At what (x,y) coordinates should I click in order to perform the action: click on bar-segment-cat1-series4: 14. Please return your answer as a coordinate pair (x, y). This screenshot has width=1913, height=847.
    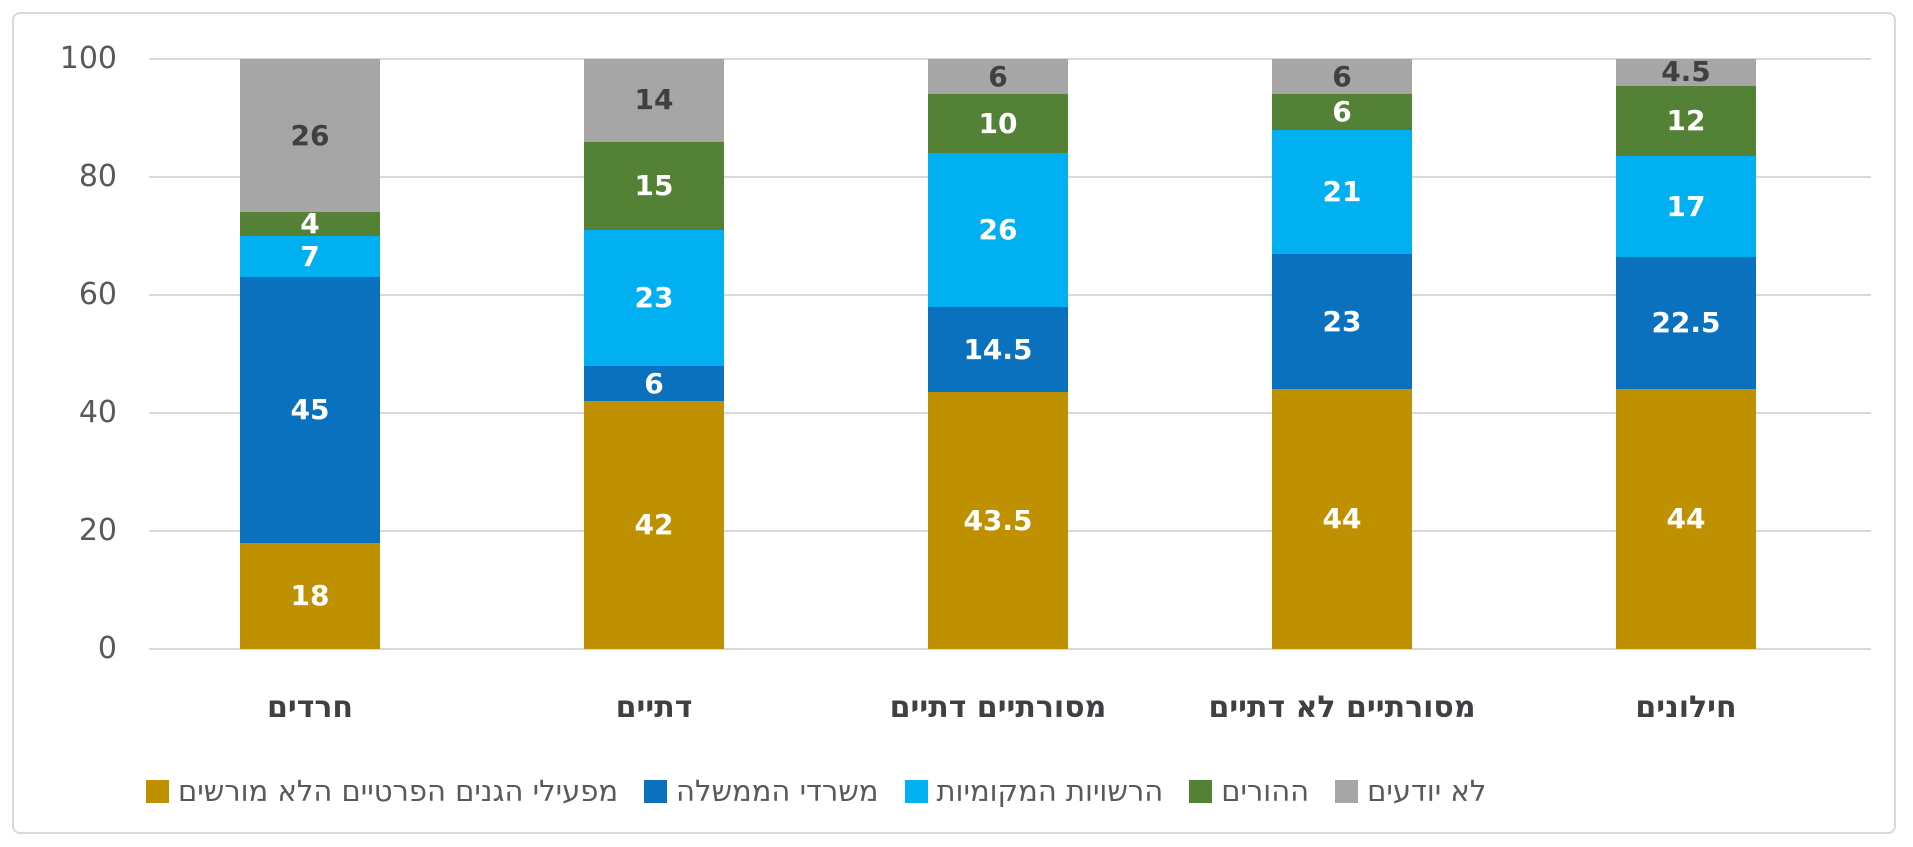
    Looking at the image, I should click on (654, 100).